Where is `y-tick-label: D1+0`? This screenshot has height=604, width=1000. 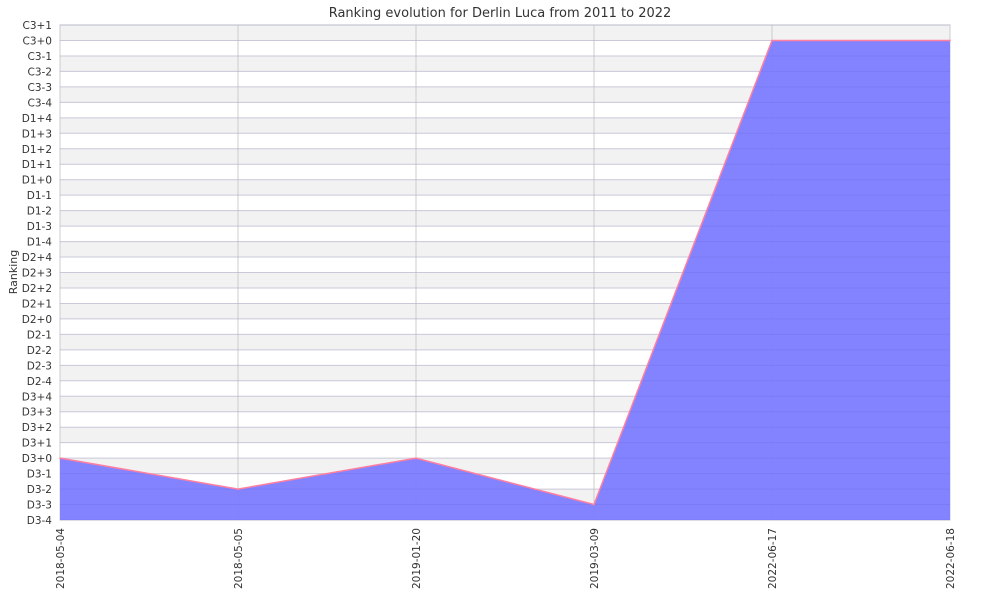
y-tick-label: D1+0 is located at coordinates (37, 181).